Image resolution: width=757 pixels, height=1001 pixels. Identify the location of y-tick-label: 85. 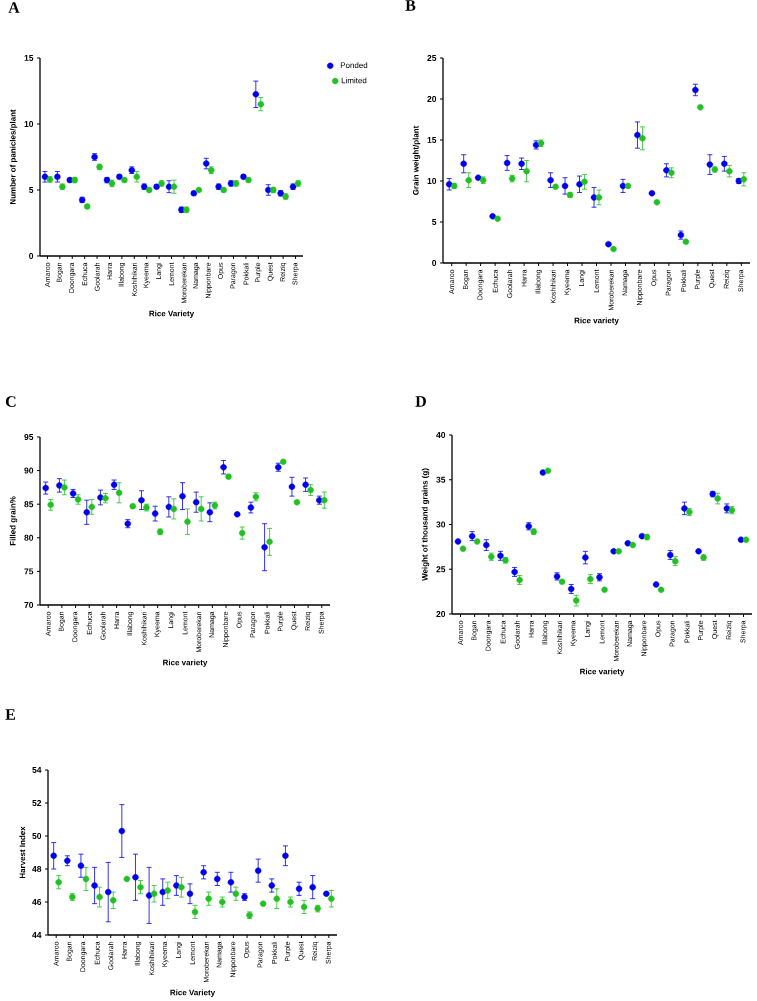
(29, 504).